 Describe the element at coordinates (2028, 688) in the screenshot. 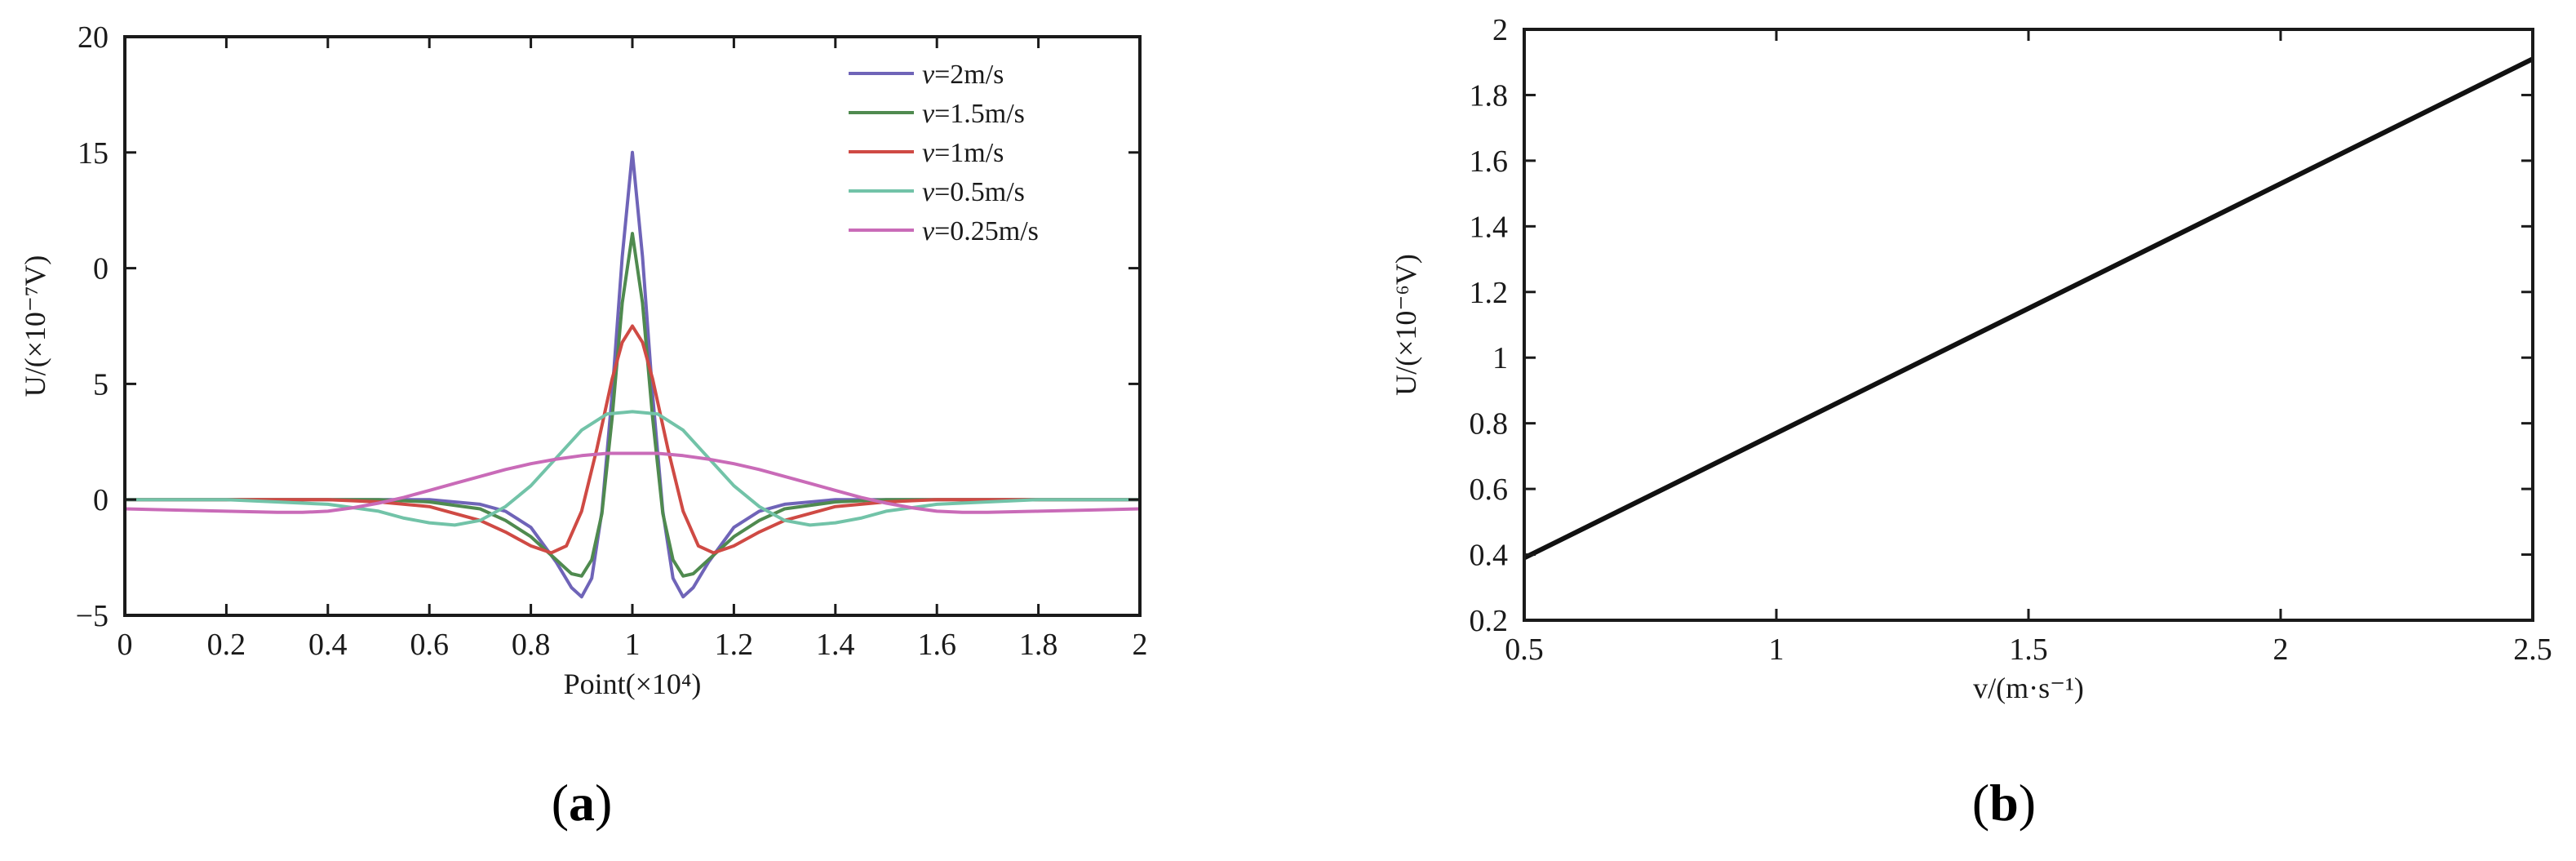

I see `panel-b-x-axis-label: v/(m·s⁻¹)` at that location.